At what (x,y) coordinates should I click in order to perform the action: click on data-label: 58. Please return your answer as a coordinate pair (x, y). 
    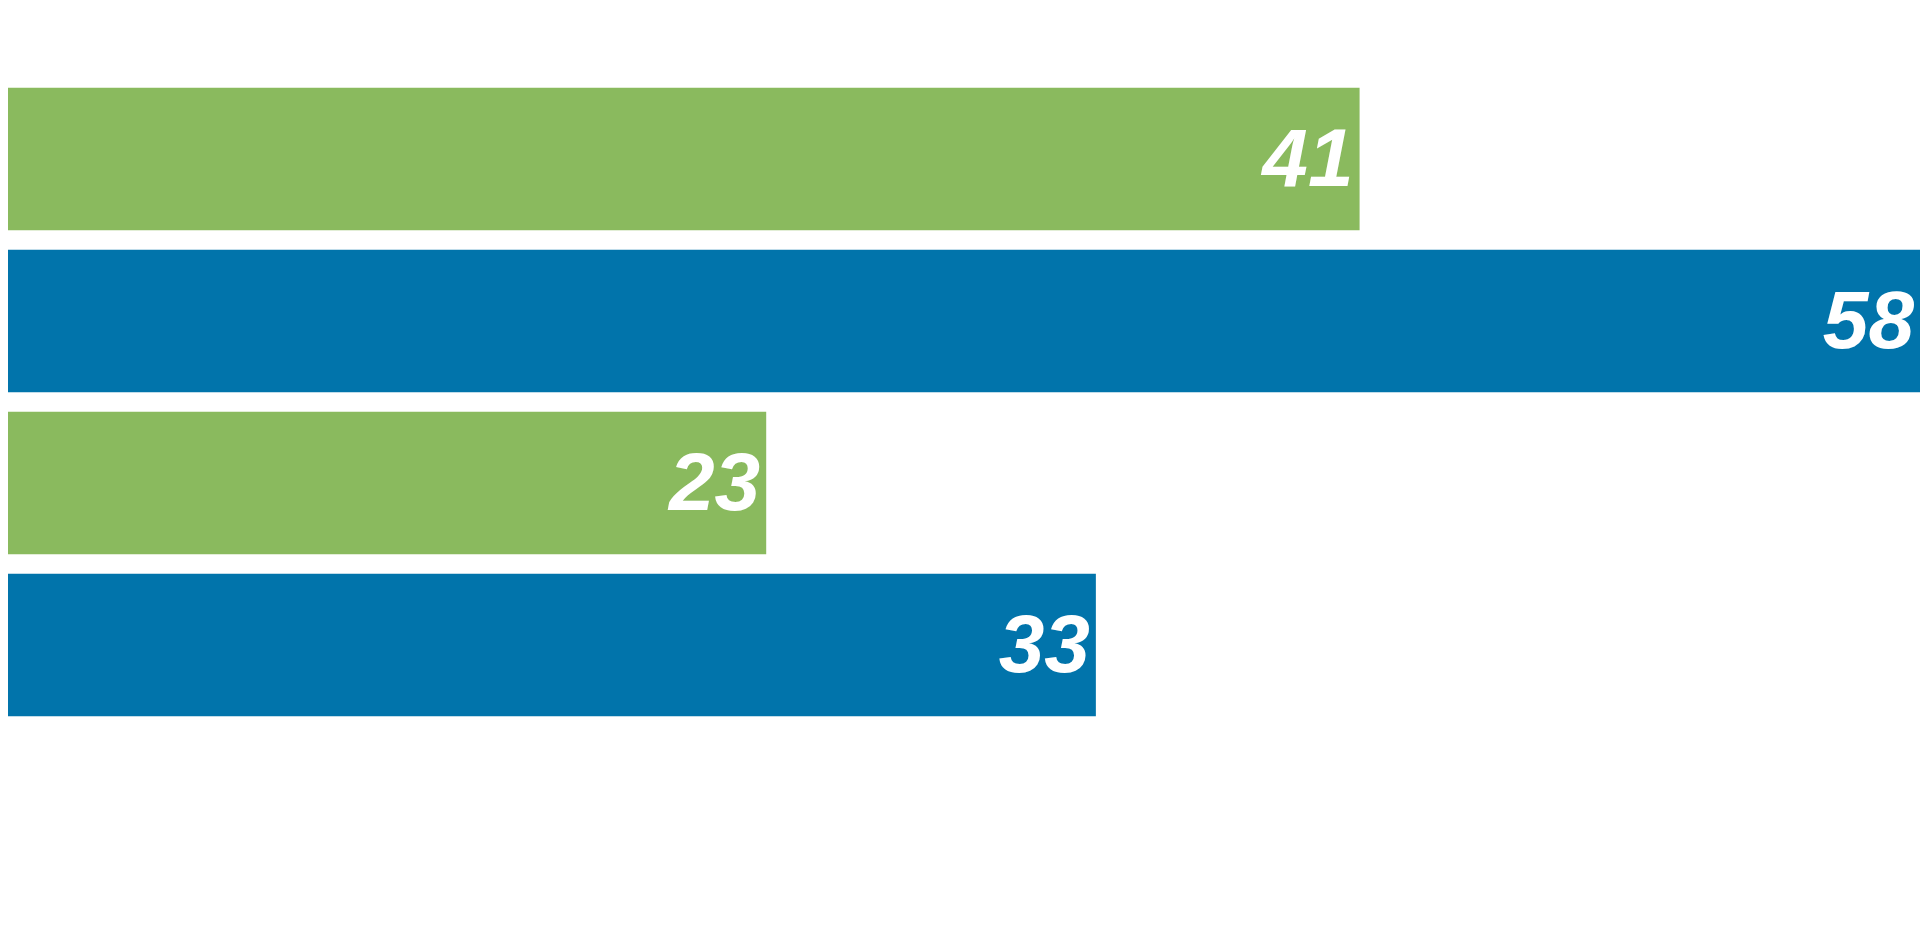
    Looking at the image, I should click on (1868, 319).